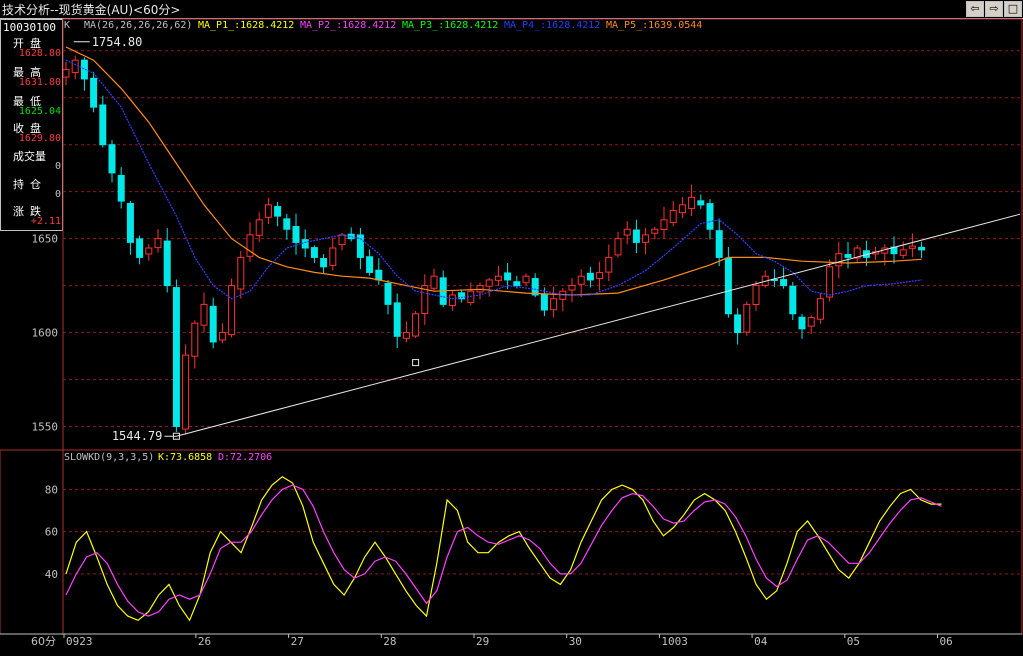  What do you see at coordinates (975, 9) in the screenshot?
I see `prev-arrow-icon: ⇦` at bounding box center [975, 9].